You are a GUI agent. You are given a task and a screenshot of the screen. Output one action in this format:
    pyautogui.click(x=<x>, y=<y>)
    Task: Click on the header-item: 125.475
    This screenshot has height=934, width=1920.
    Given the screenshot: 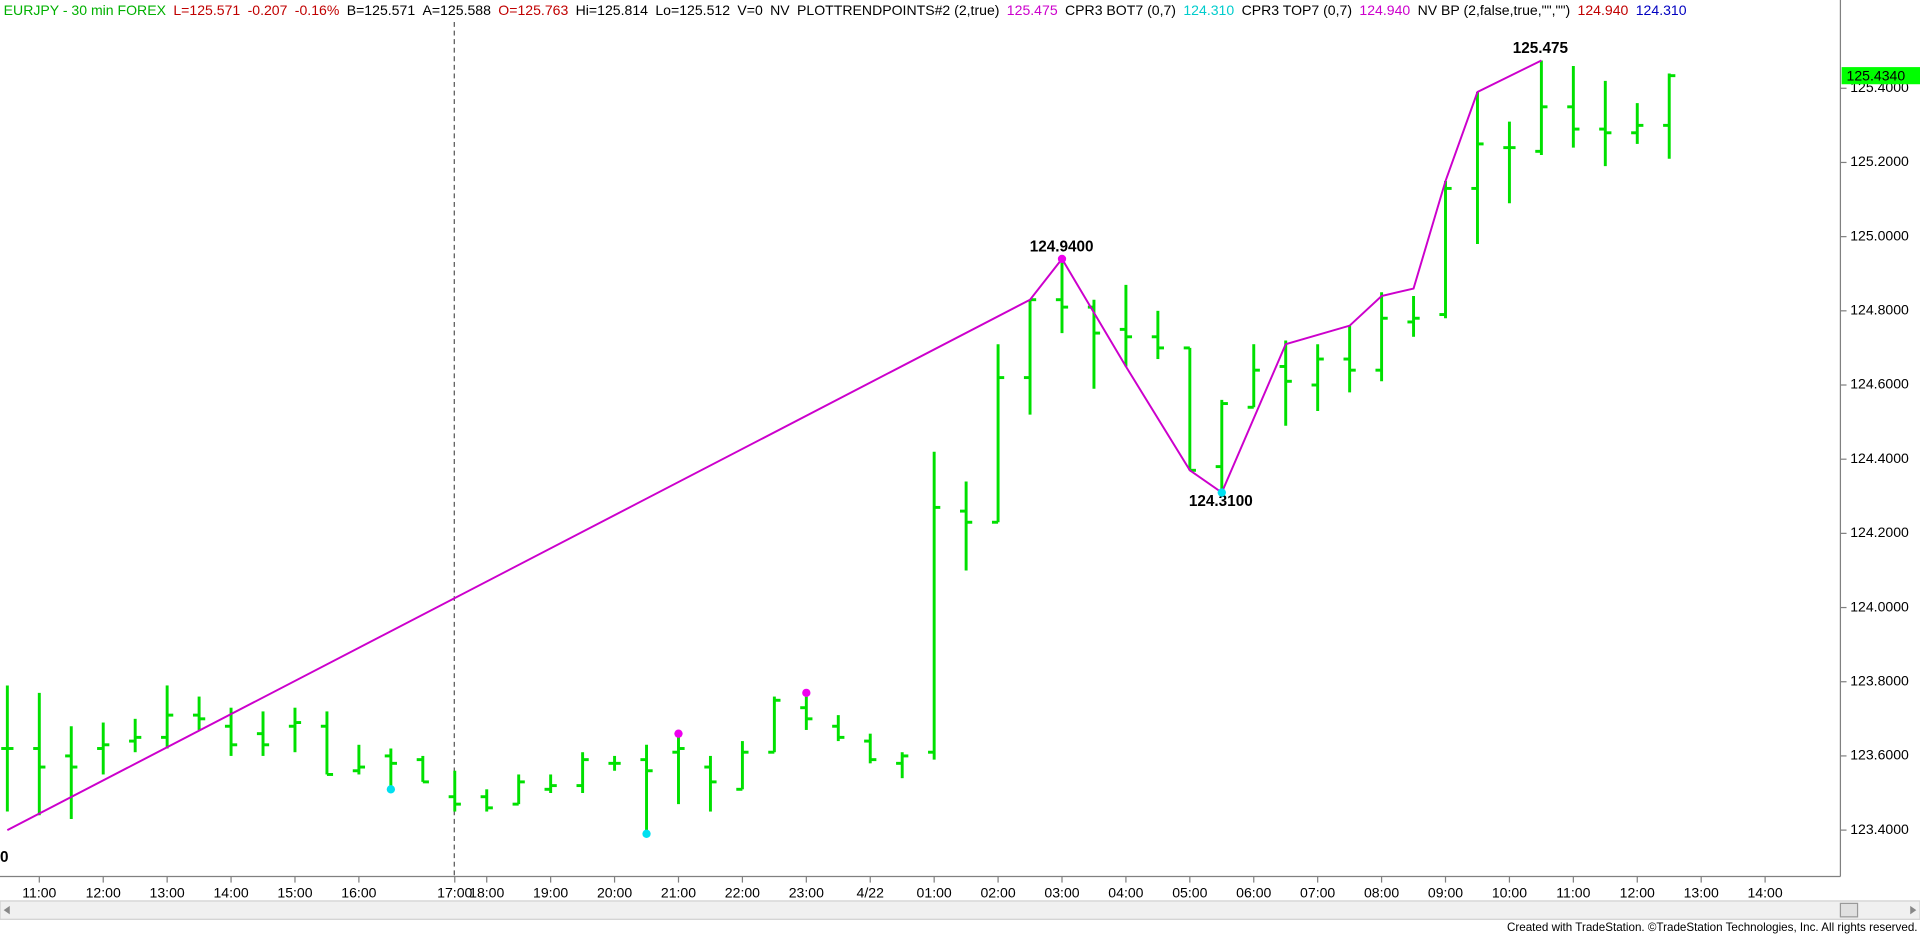 What is the action you would take?
    pyautogui.click(x=1032, y=10)
    